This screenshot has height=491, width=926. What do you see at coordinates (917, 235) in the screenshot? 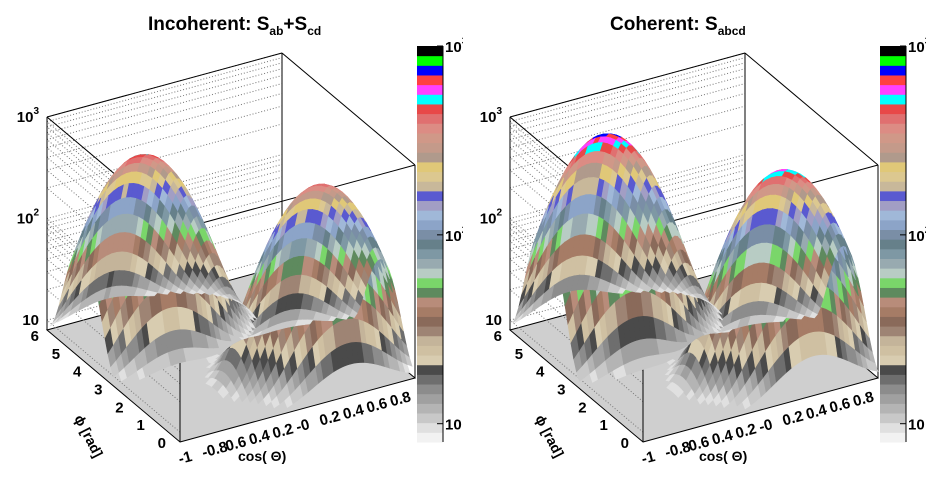
I see `palette-tick-label: 102` at bounding box center [917, 235].